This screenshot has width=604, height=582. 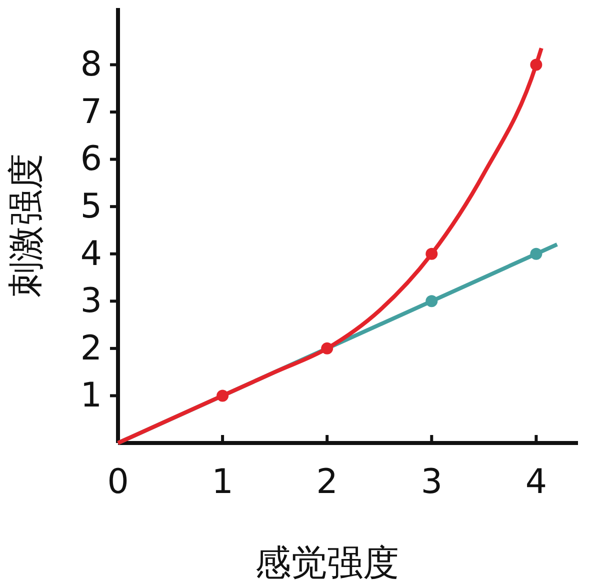 I want to click on y-tick-label: 6, so click(x=91, y=159).